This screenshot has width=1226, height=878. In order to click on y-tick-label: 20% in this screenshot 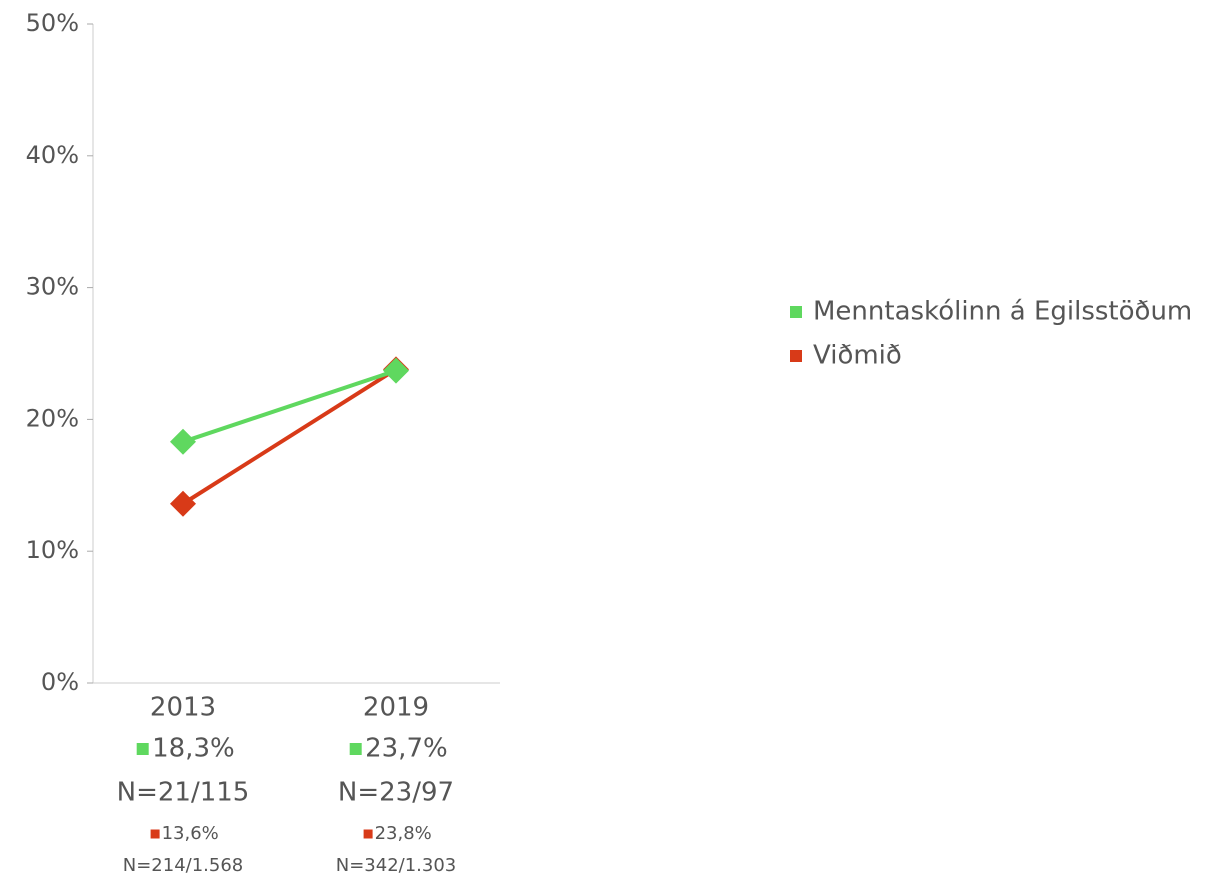, I will do `click(52, 418)`.